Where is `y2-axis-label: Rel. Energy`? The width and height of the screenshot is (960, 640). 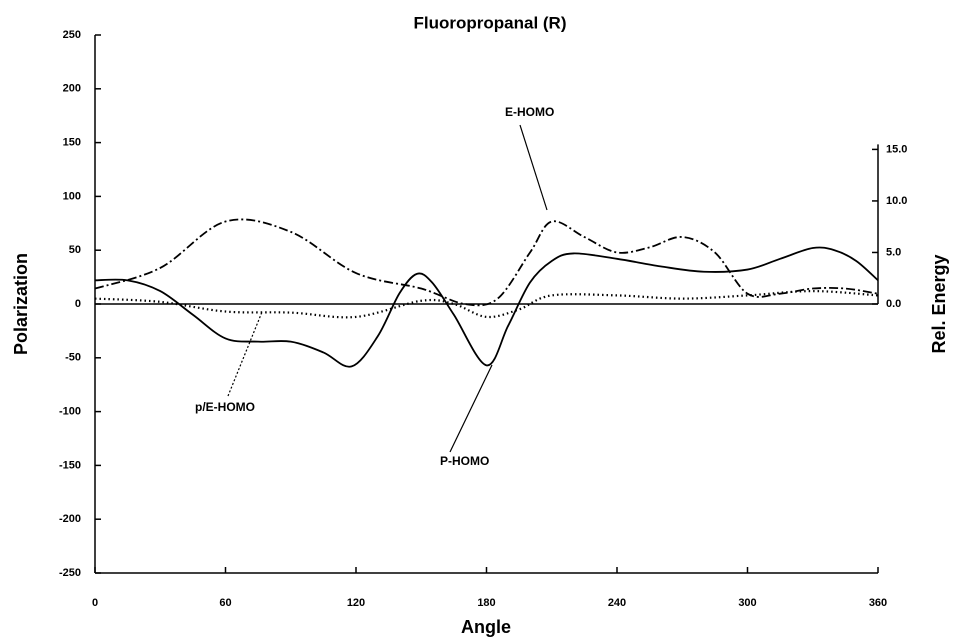 y2-axis-label: Rel. Energy is located at coordinates (939, 303).